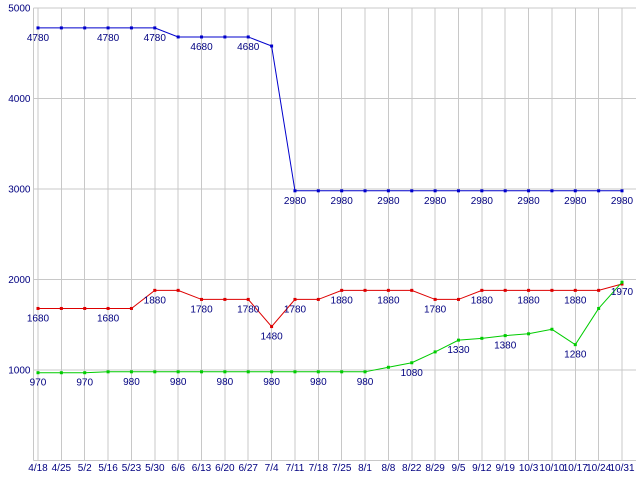 The width and height of the screenshot is (640, 480). I want to click on x-tick-label: 10/3, so click(529, 468).